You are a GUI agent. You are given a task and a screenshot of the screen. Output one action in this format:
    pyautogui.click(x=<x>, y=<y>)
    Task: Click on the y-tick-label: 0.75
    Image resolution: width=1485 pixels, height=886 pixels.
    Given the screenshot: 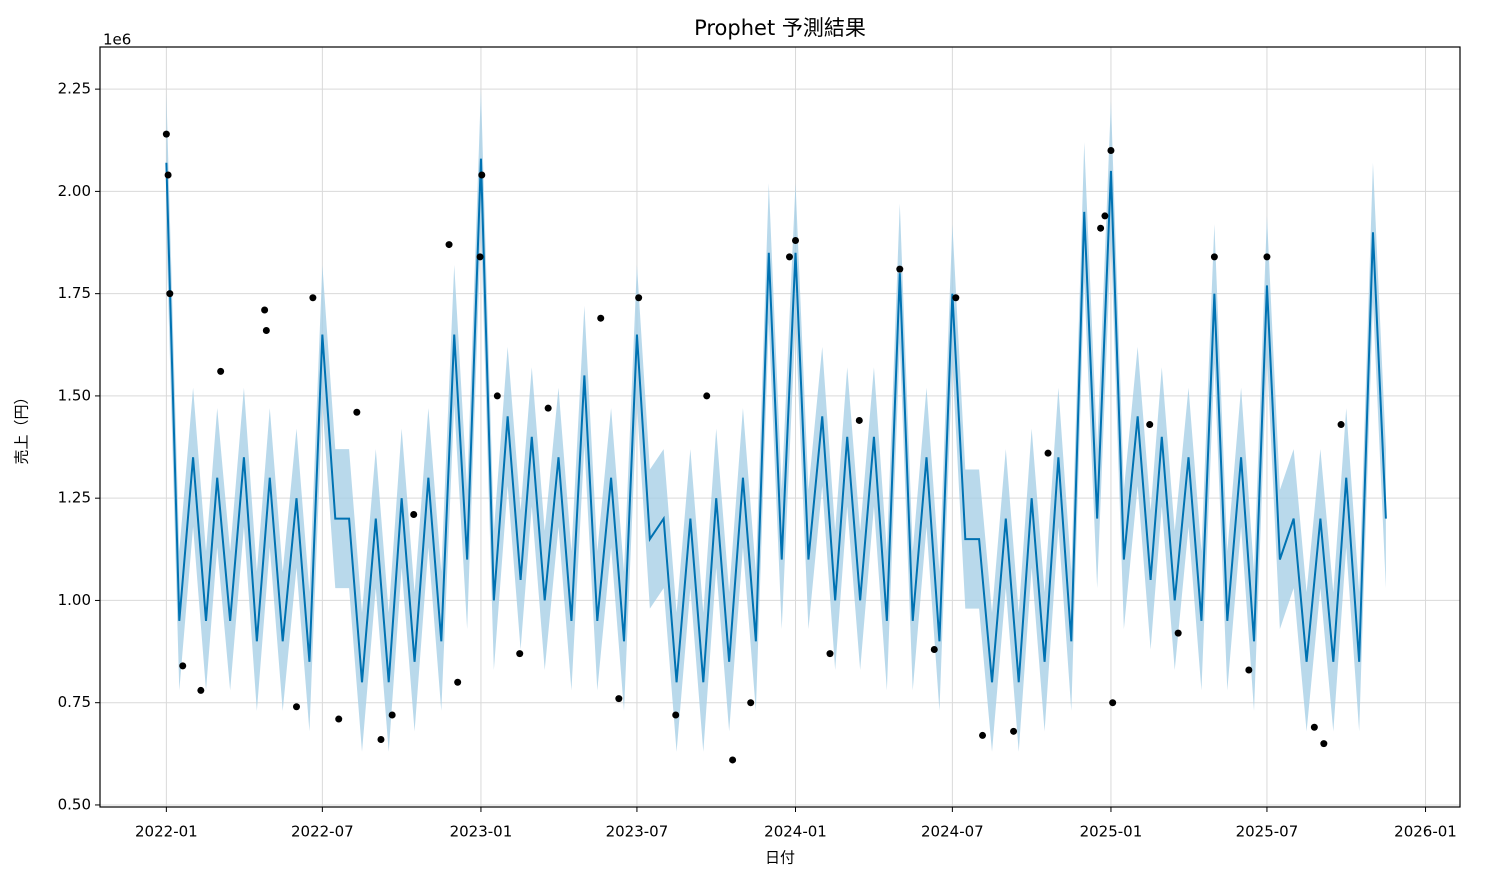 What is the action you would take?
    pyautogui.click(x=74, y=702)
    